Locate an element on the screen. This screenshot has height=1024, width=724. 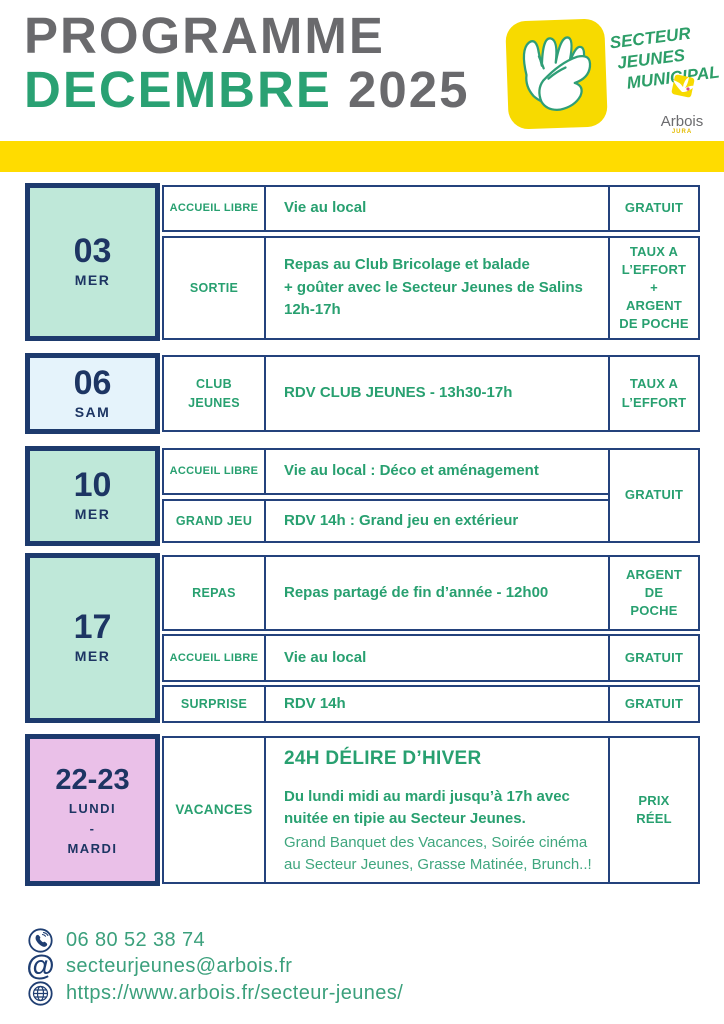
secteur-jeunes-logo is located at coordinates (556, 74).